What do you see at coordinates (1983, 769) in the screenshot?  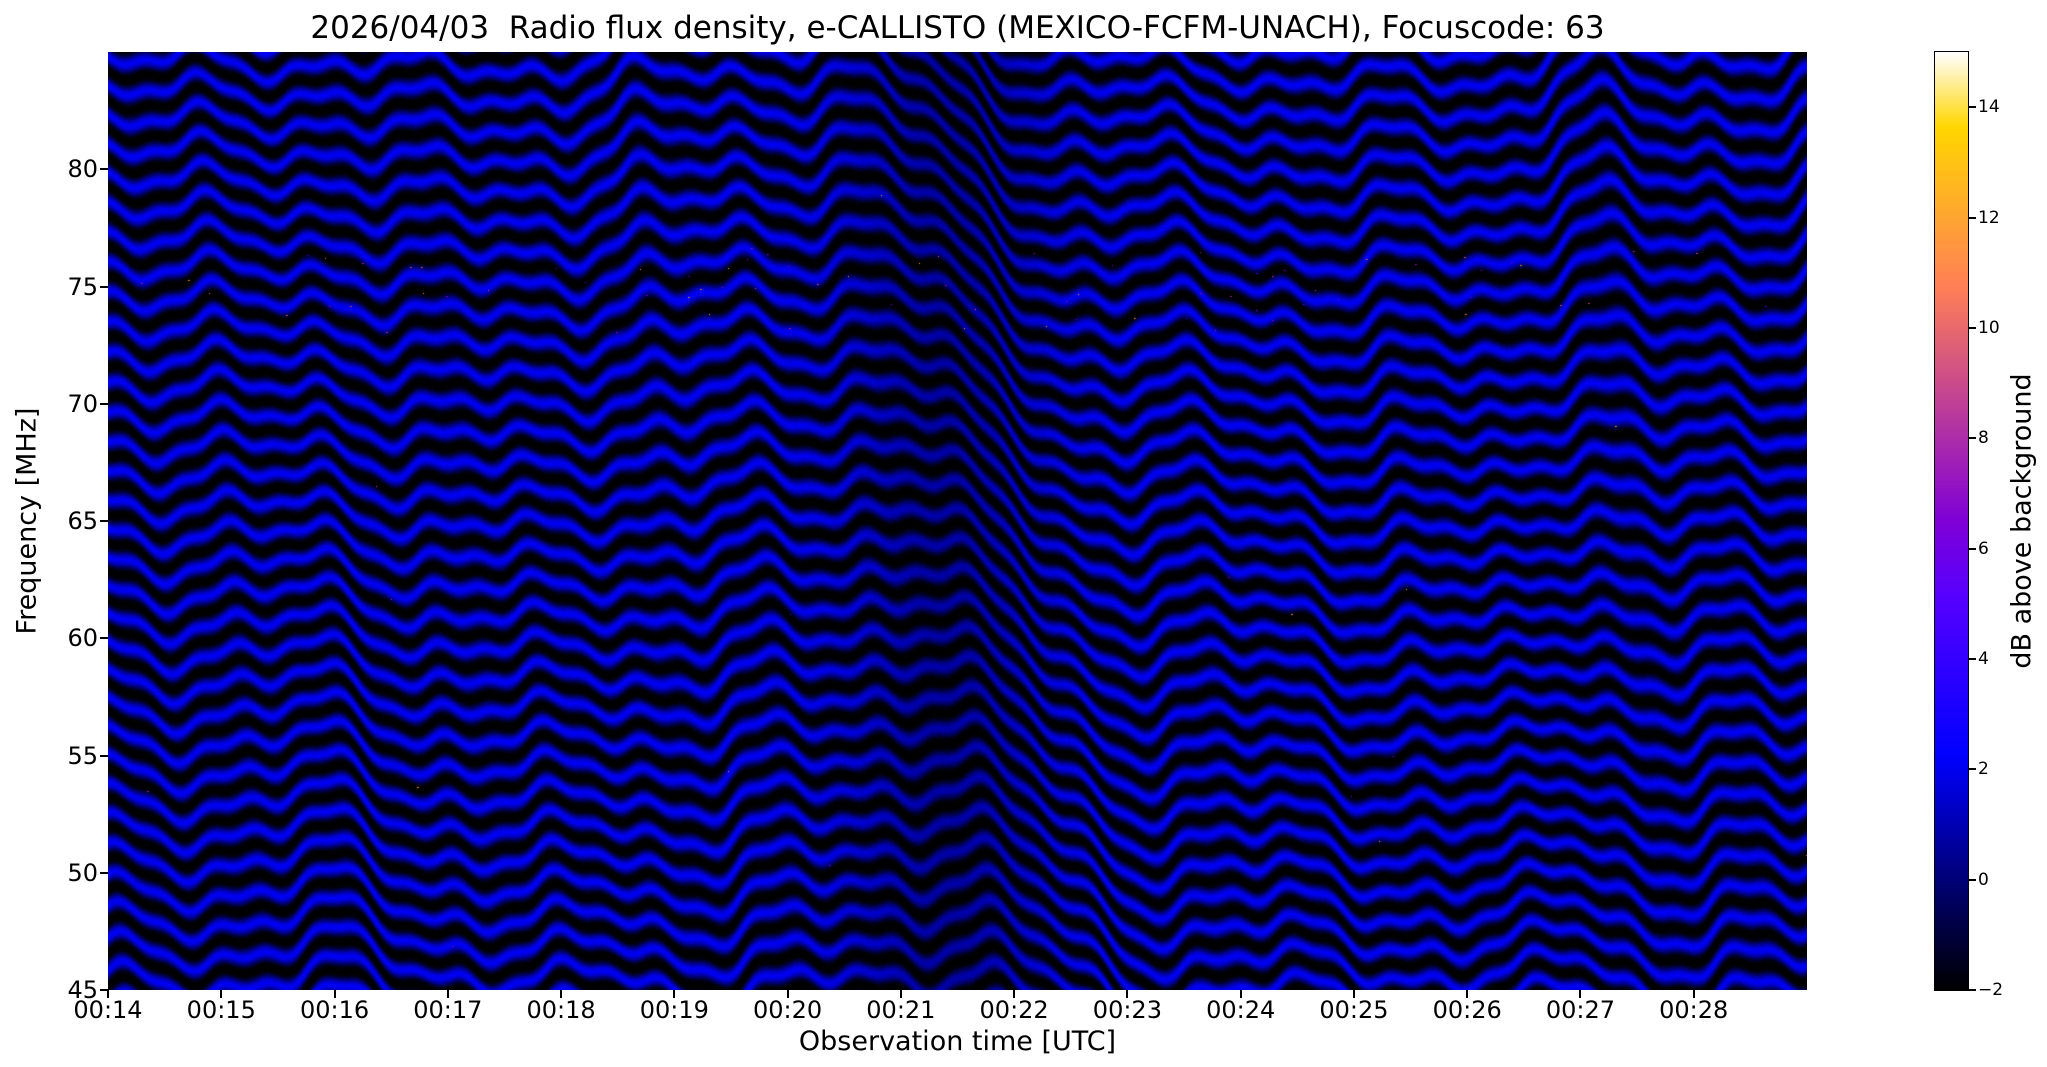 I see `colorbar-tick-label: 2` at bounding box center [1983, 769].